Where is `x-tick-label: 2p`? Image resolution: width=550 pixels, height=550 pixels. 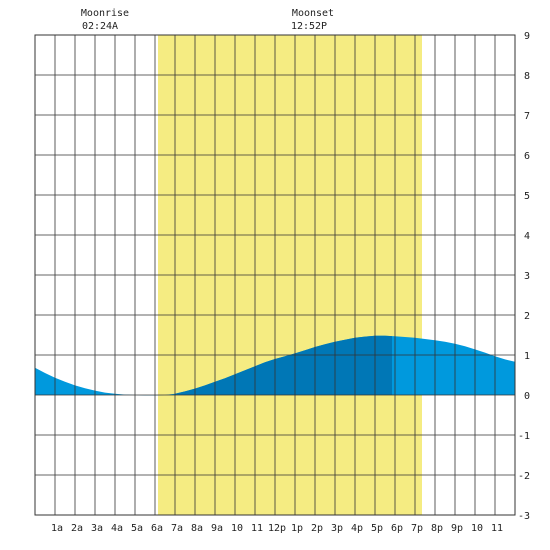
x-tick-label: 2p is located at coordinates (317, 528).